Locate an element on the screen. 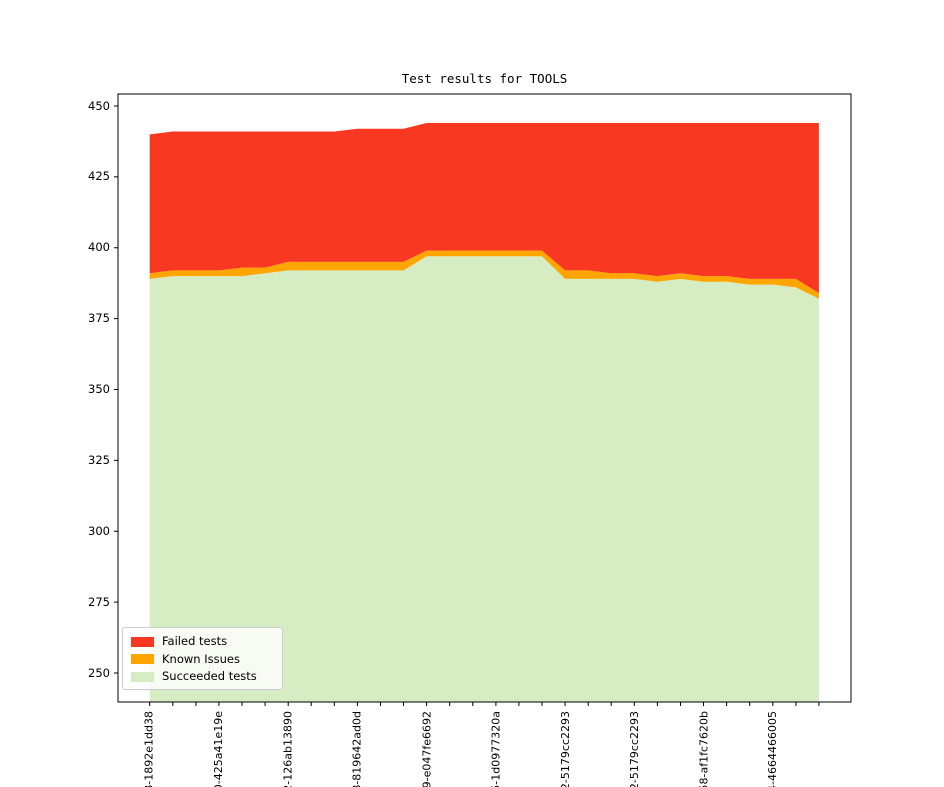  legend-item-succeeded: Succeeded tests is located at coordinates (202, 676).